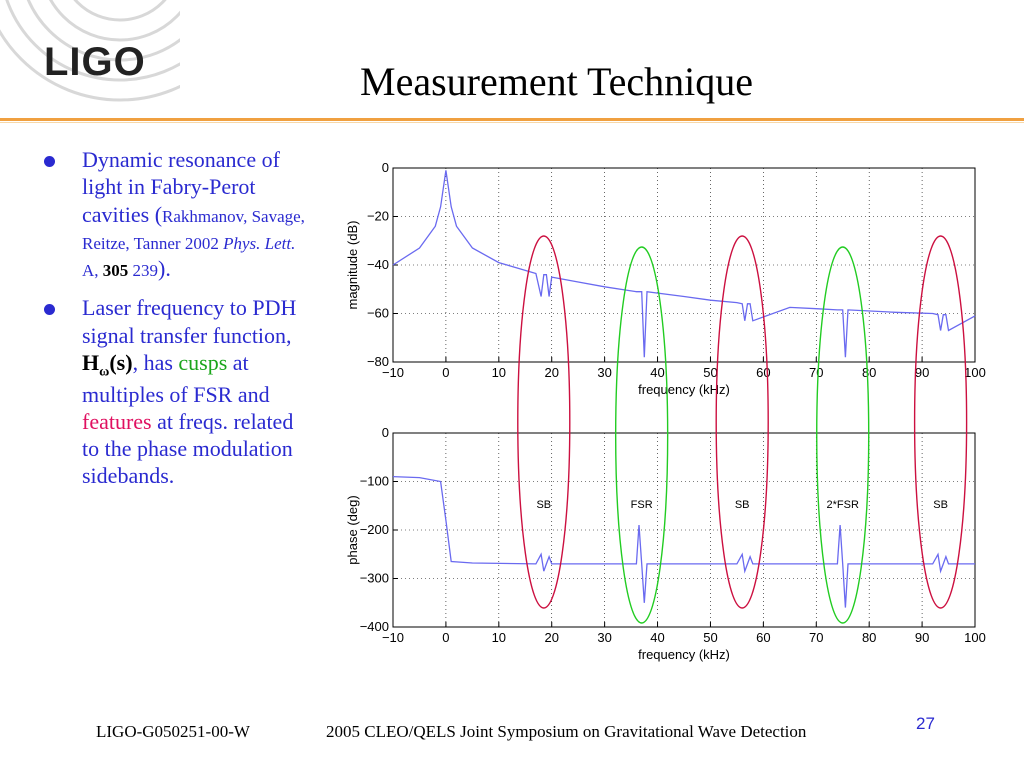  What do you see at coordinates (556, 81) in the screenshot?
I see `page-title: Measurement Technique` at bounding box center [556, 81].